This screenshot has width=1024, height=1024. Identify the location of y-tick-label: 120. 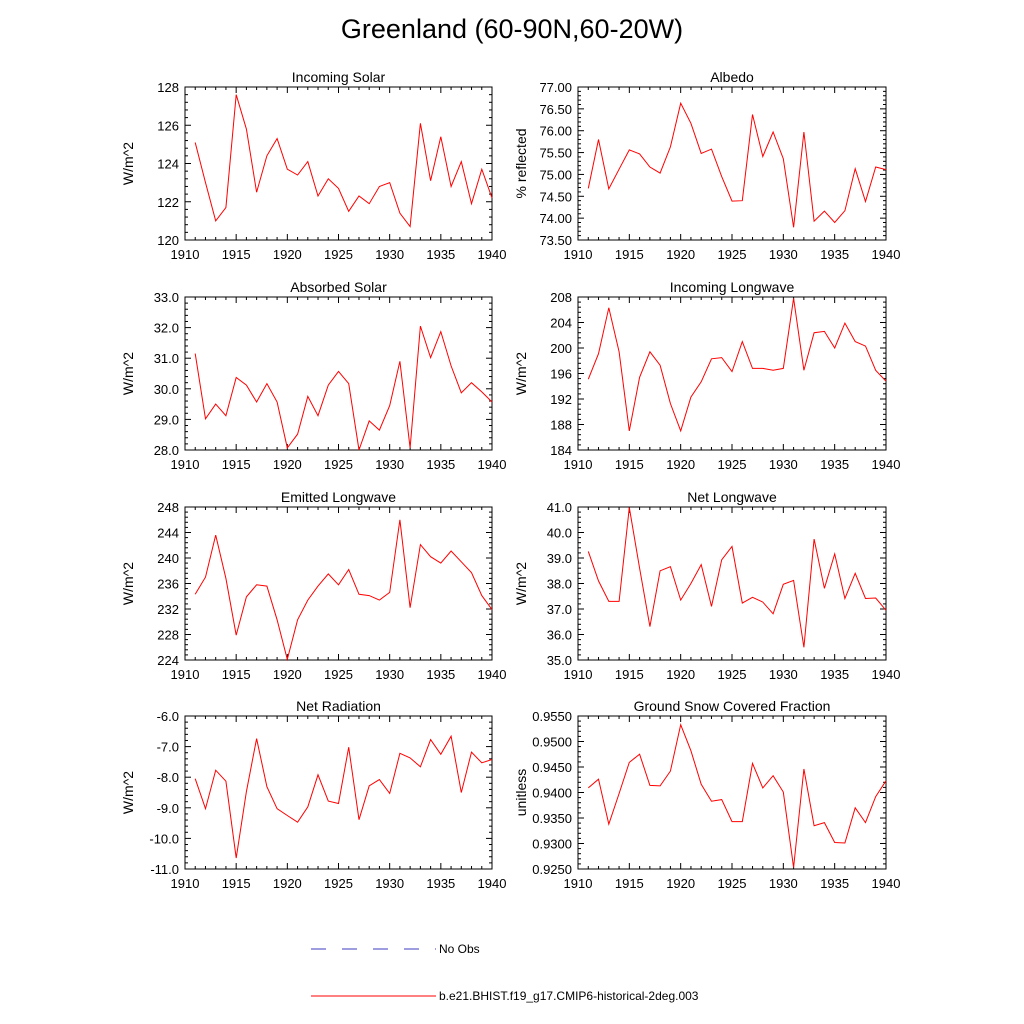
(168, 240).